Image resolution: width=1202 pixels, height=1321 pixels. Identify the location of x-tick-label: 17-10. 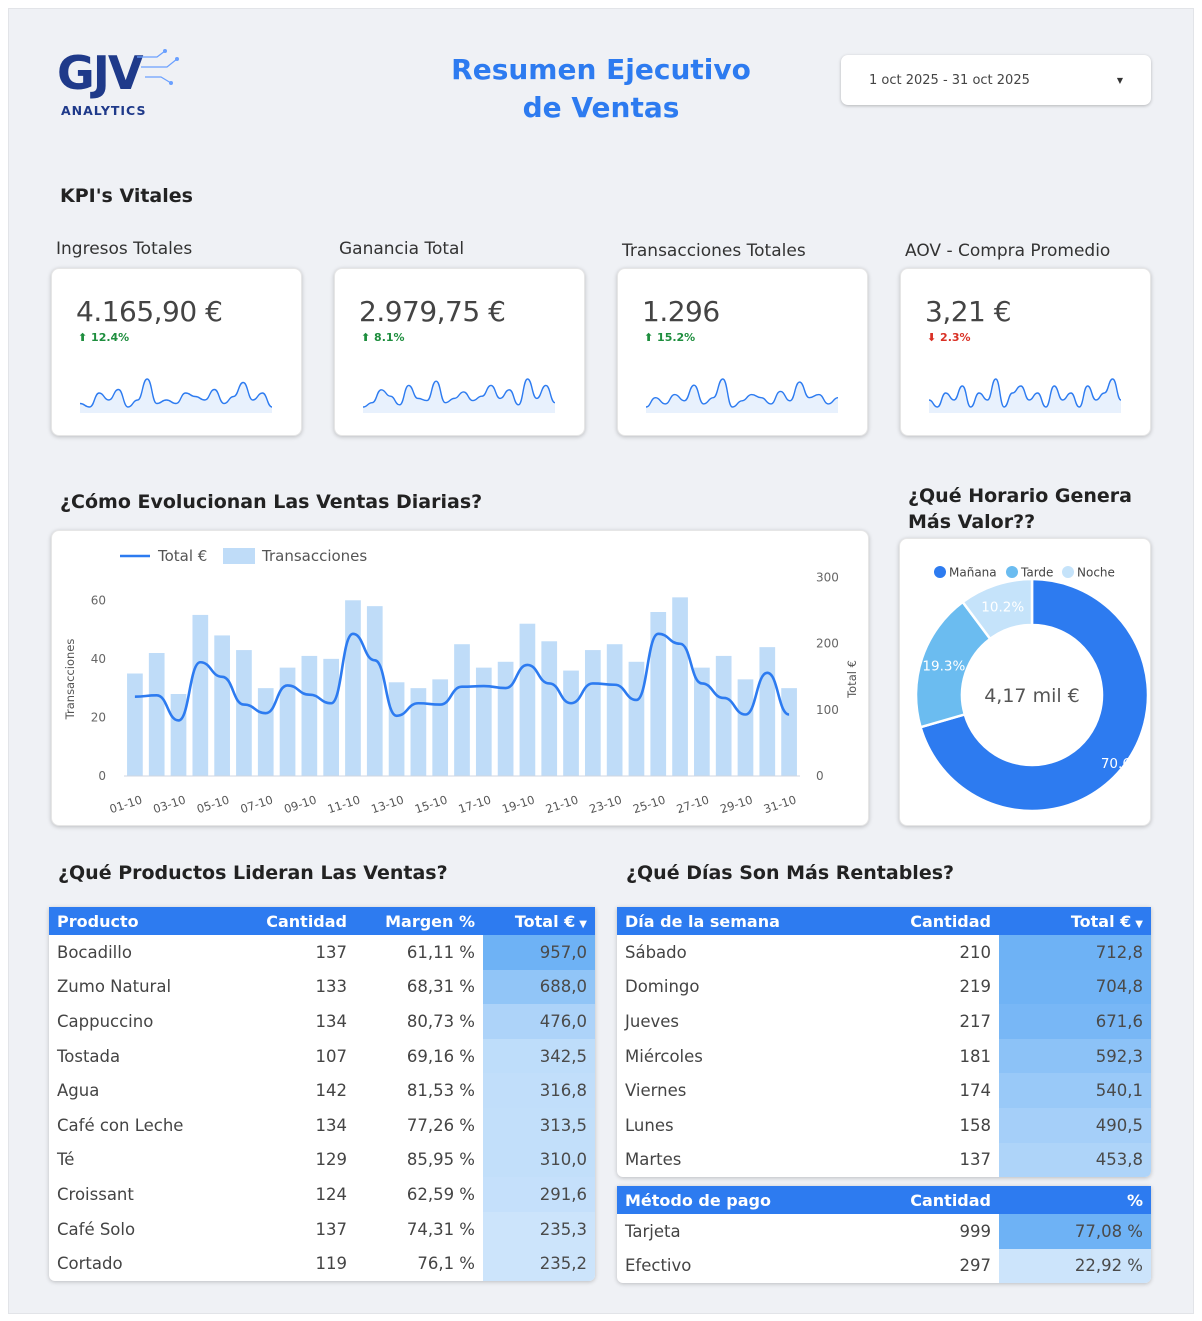
(475, 805).